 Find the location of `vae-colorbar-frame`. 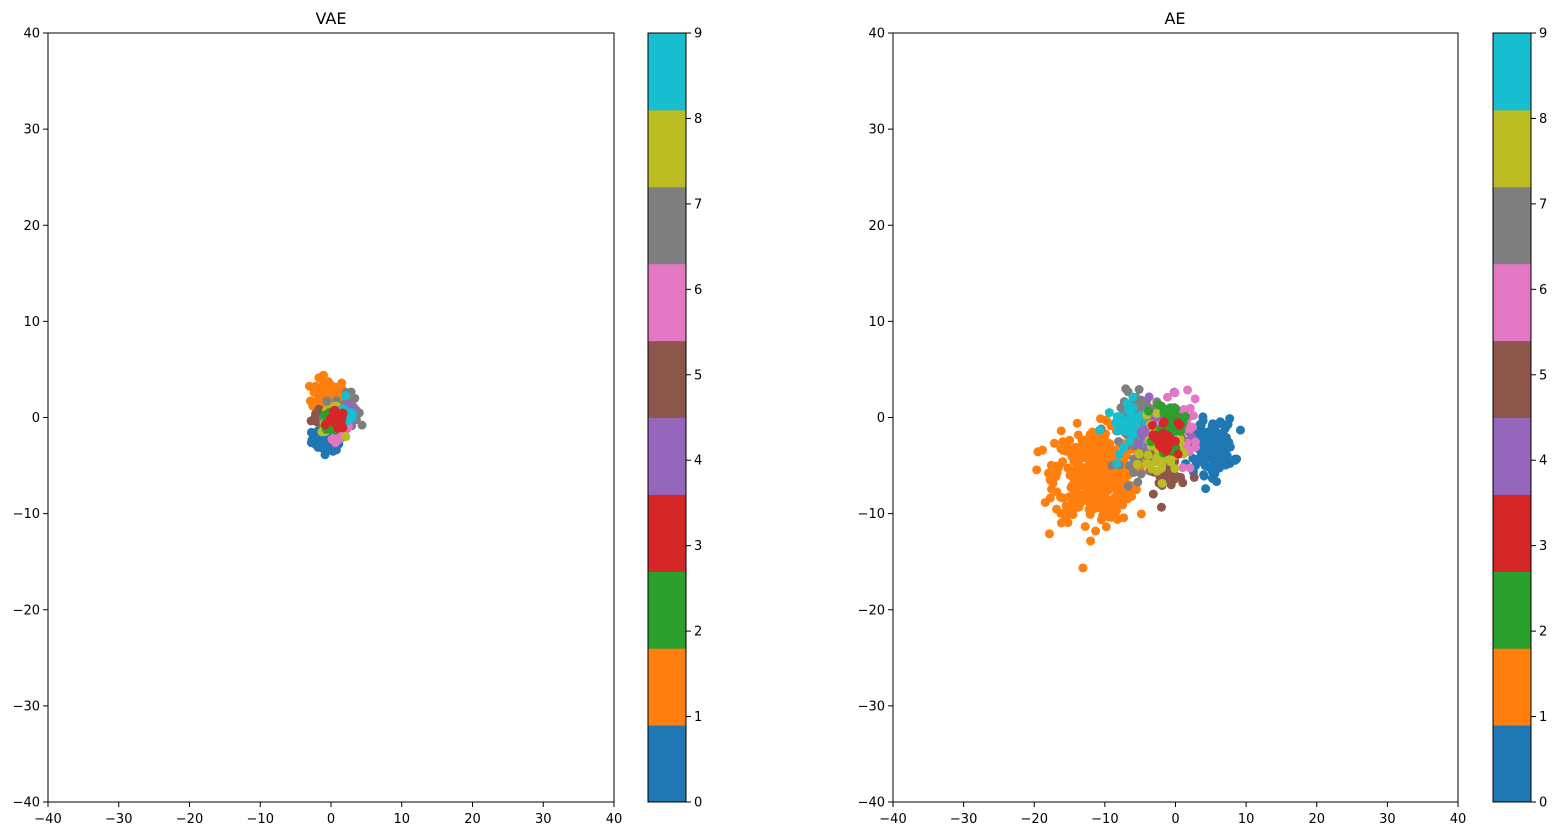

vae-colorbar-frame is located at coordinates (667, 417).